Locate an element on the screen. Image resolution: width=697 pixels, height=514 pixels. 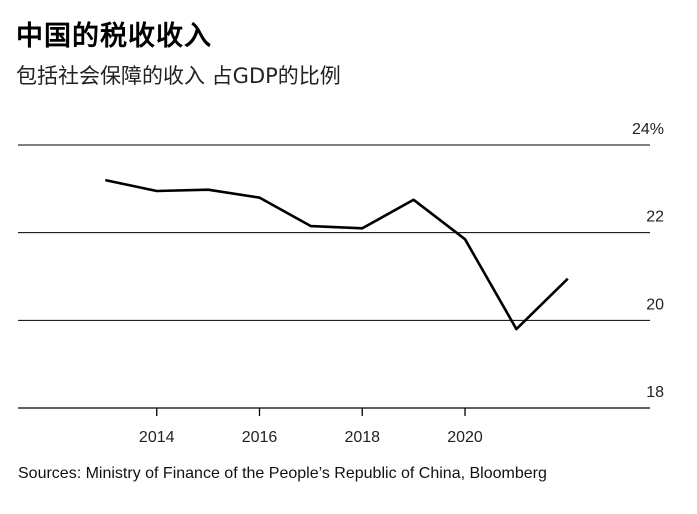
x-tick-label: 2020 is located at coordinates (465, 437).